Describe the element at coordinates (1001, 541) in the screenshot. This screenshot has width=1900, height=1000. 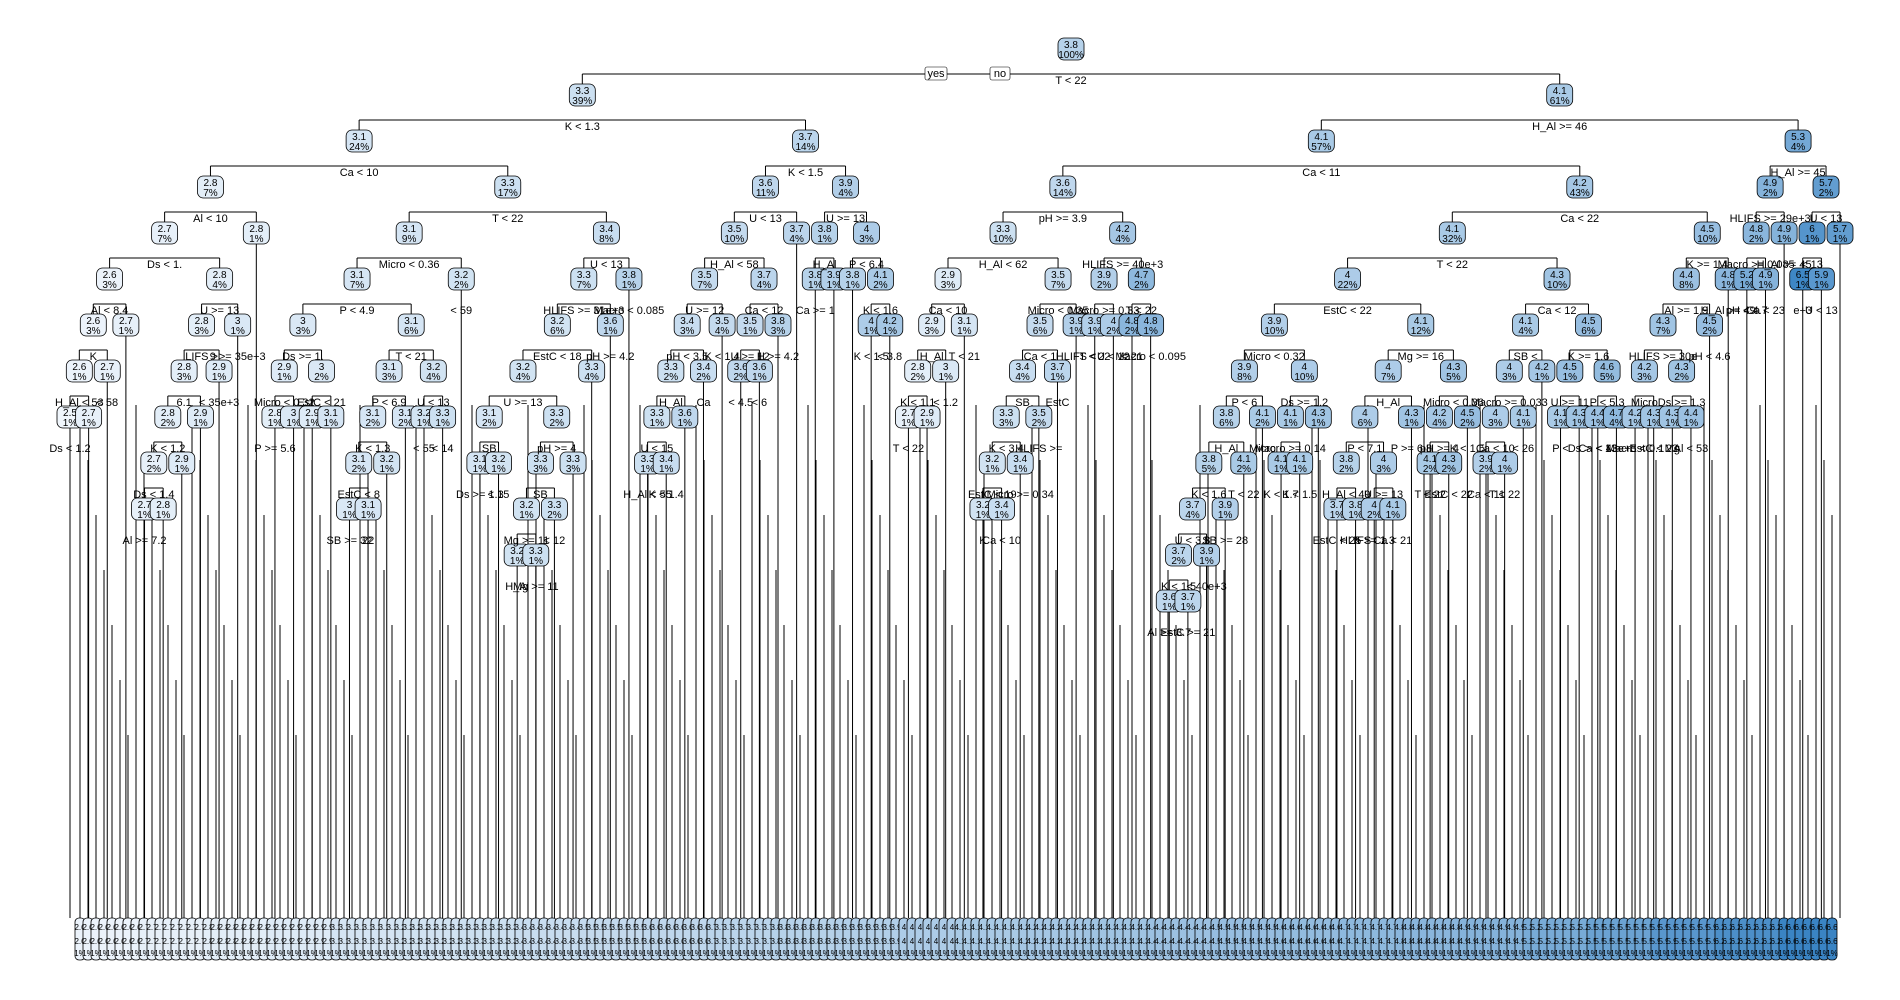
I see `split-rule-label: Ca < 10` at that location.